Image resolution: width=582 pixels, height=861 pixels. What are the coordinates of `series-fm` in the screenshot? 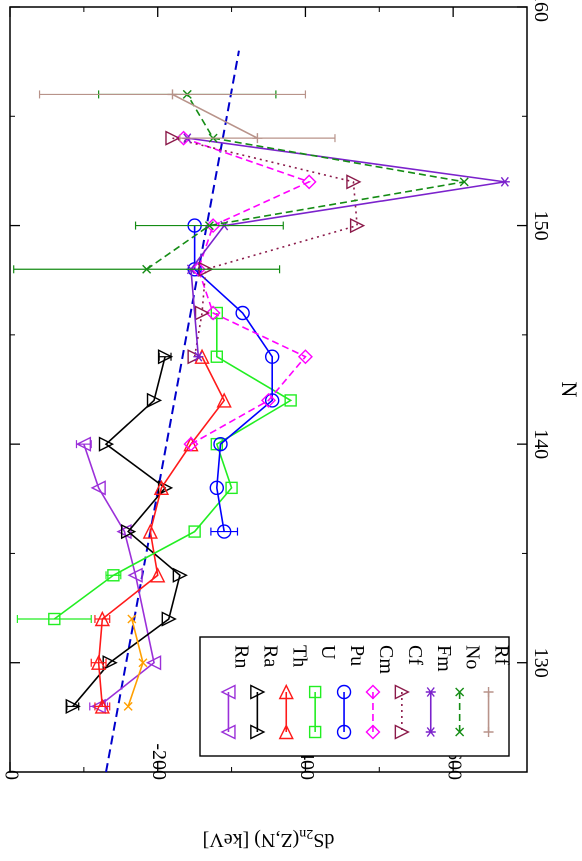 It's located at (346, 247).